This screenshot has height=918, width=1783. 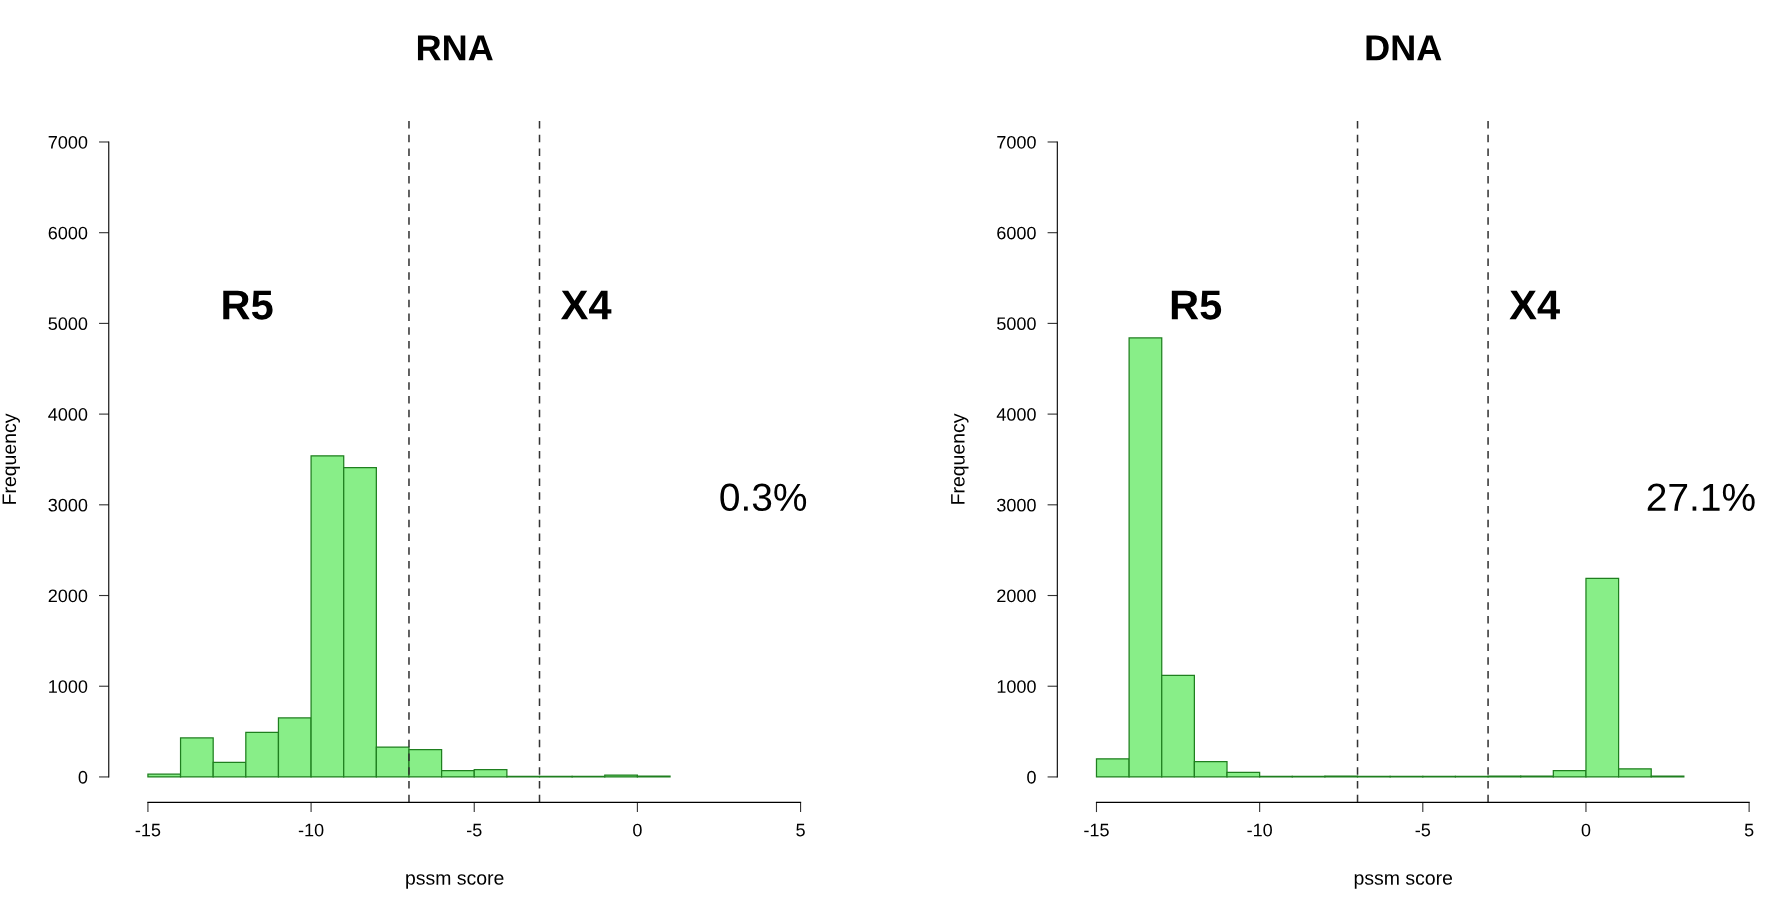 I want to click on chart-title: DNA, so click(x=1404, y=48).